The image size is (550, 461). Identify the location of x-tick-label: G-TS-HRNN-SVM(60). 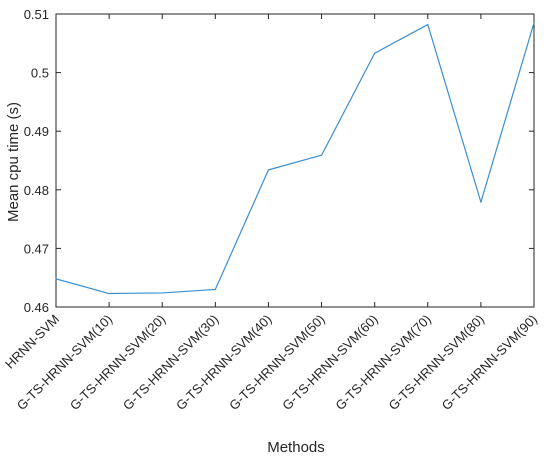
(330, 363).